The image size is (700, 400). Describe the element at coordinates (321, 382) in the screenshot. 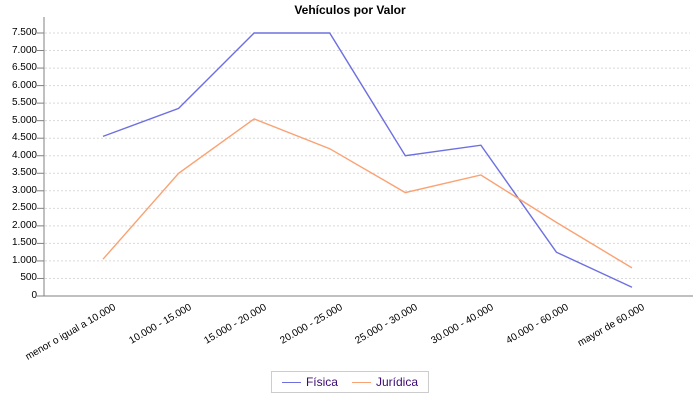

I see `legend-label-fisica: Física` at that location.